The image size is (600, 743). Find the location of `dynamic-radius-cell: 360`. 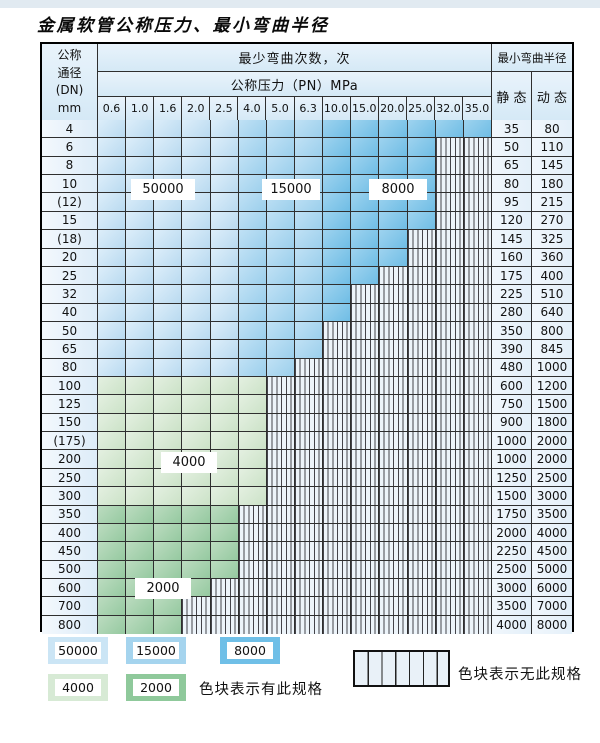

dynamic-radius-cell: 360 is located at coordinates (551, 257).